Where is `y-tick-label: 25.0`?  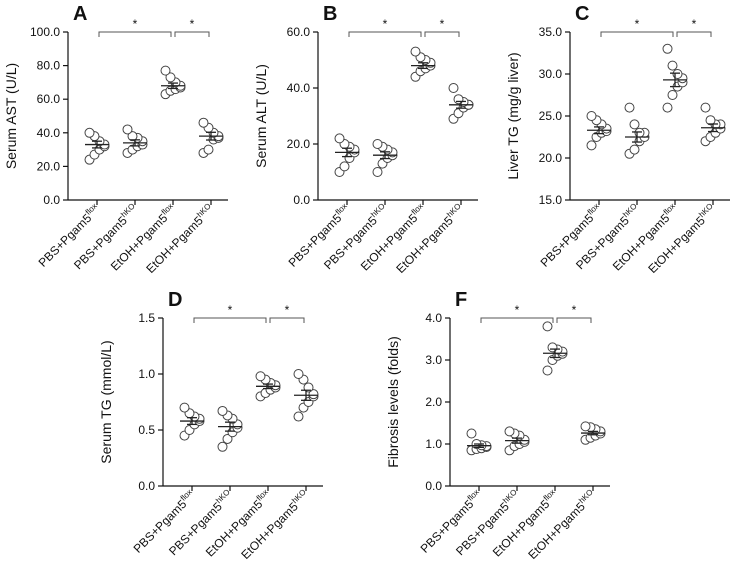
y-tick-label: 25.0 is located at coordinates (551, 116).